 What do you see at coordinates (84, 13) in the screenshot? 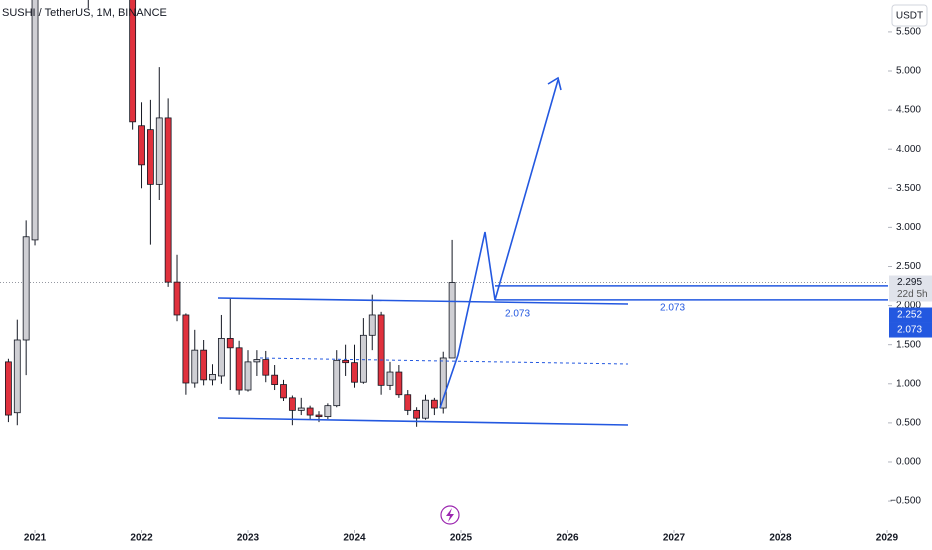
I see `chart-title: SUSHI / TetherUS, 1M, BINANCE` at bounding box center [84, 13].